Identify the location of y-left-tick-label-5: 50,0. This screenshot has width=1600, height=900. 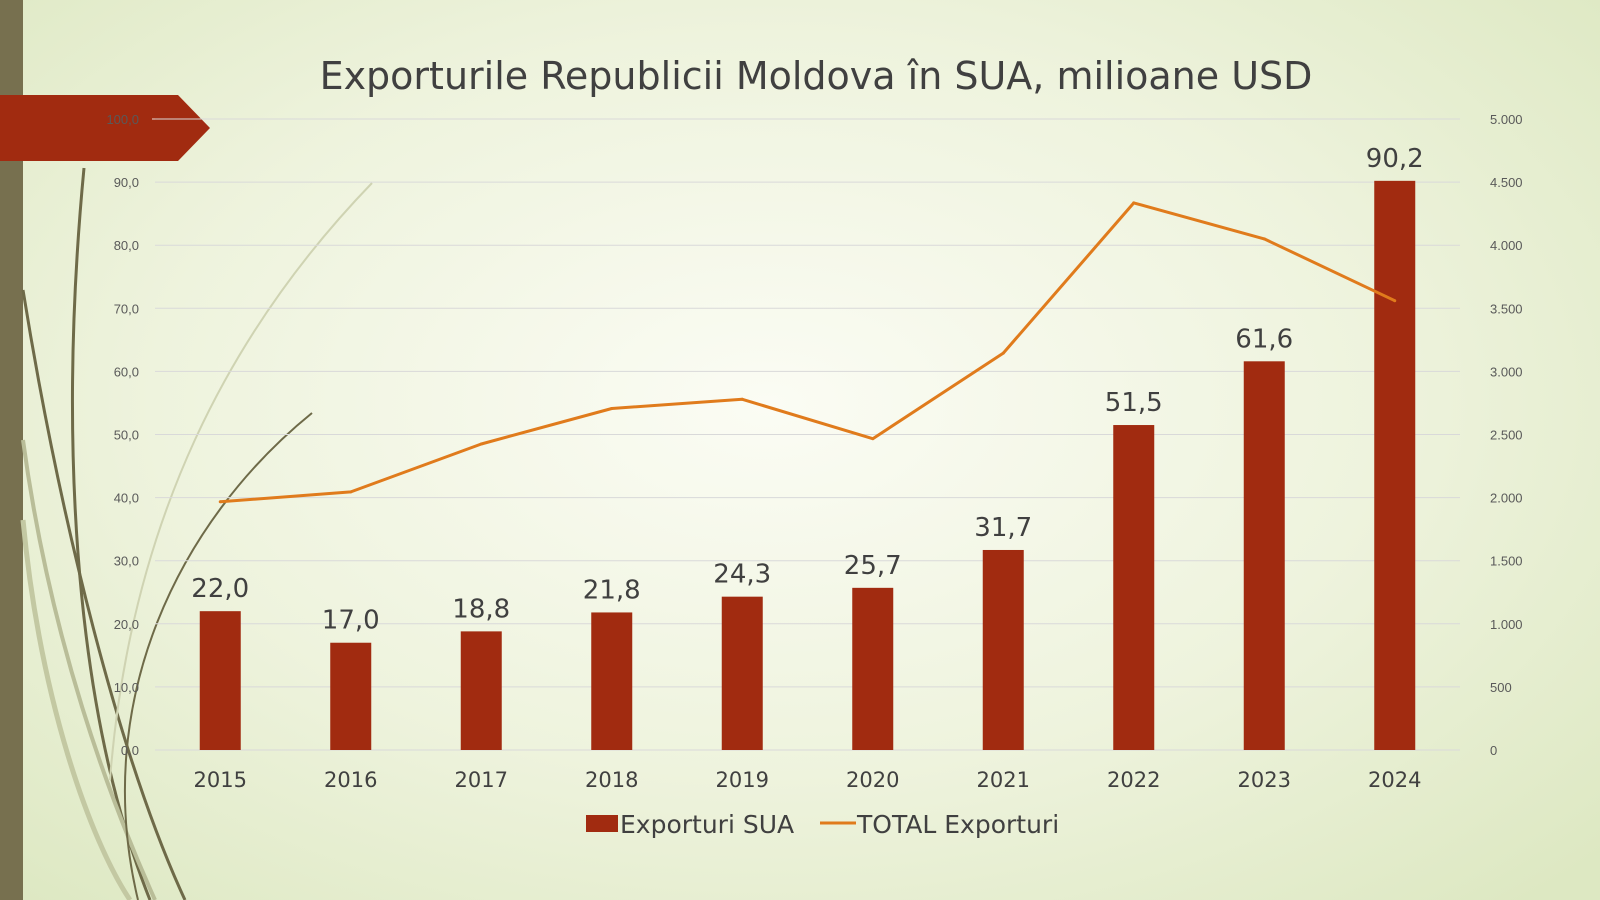
(126, 435).